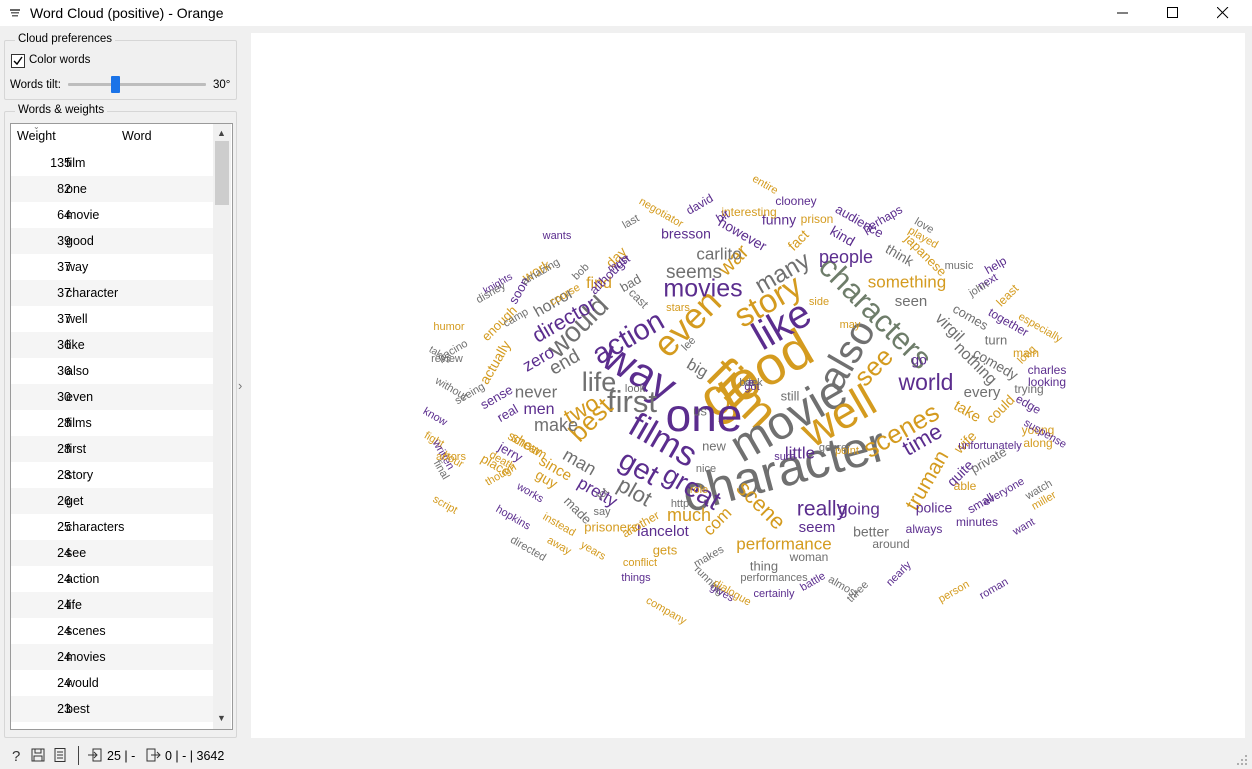 Image resolution: width=1252 pixels, height=769 pixels. Describe the element at coordinates (640, 563) in the screenshot. I see `cloud-word: conflict` at that location.